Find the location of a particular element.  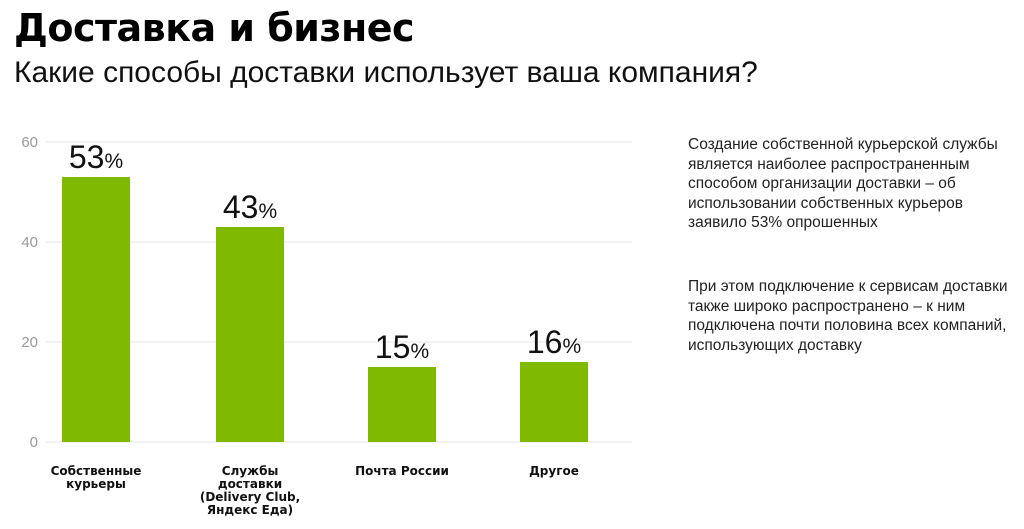

x-category-label: Почта России is located at coordinates (402, 471).